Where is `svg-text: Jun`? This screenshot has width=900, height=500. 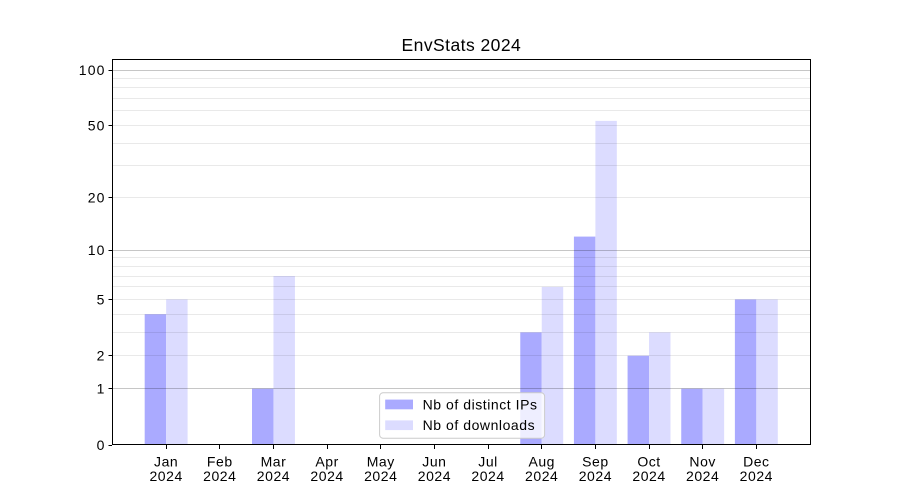 svg-text: Jun is located at coordinates (434, 462).